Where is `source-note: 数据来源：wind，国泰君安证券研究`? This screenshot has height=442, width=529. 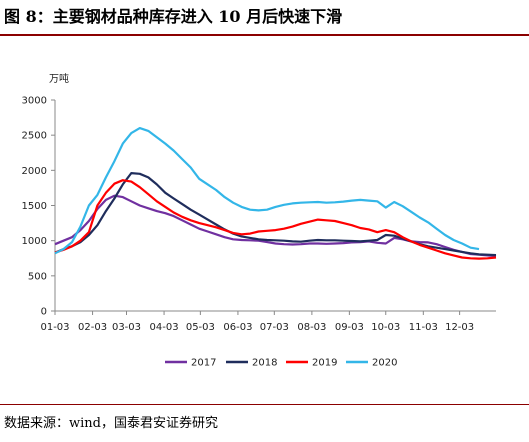
source-note: 数据来源：wind，国泰君安证券研究 is located at coordinates (111, 423).